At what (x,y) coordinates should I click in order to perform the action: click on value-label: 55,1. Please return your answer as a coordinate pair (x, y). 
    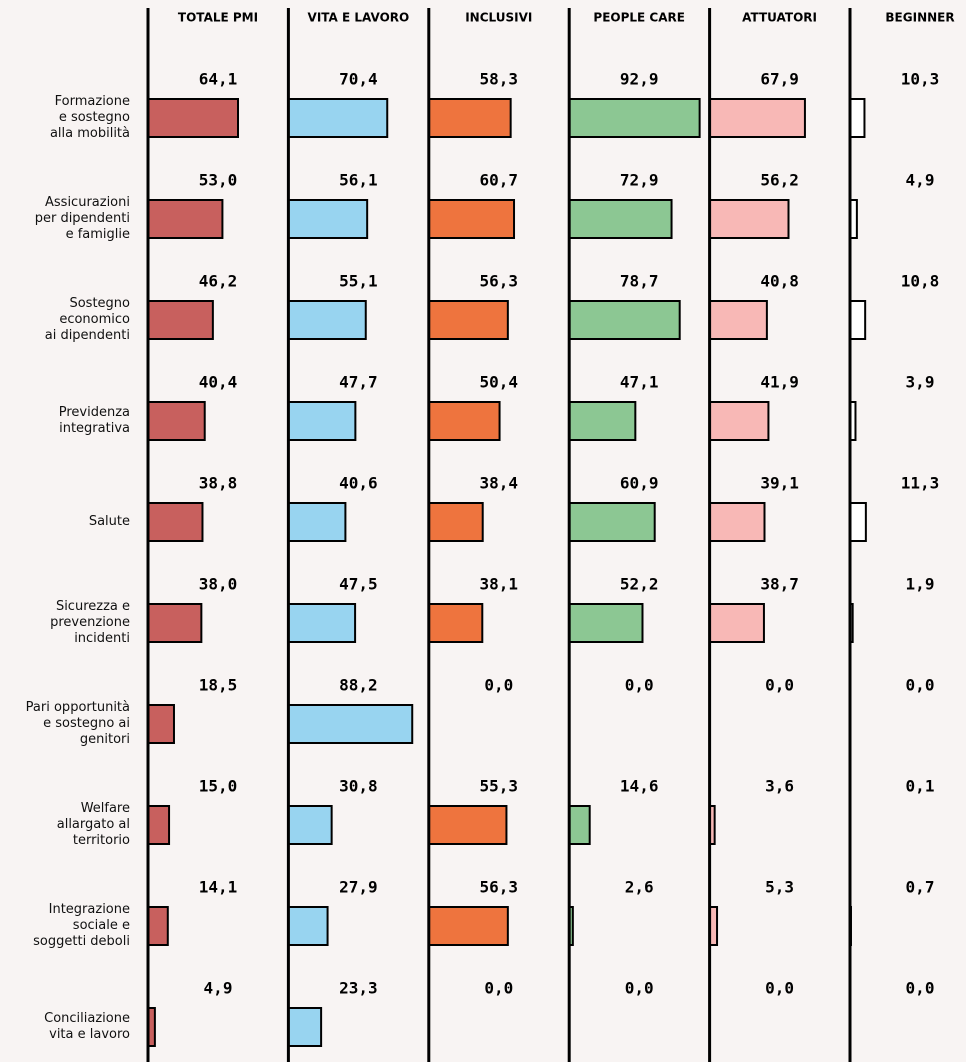
    Looking at the image, I should click on (358, 281).